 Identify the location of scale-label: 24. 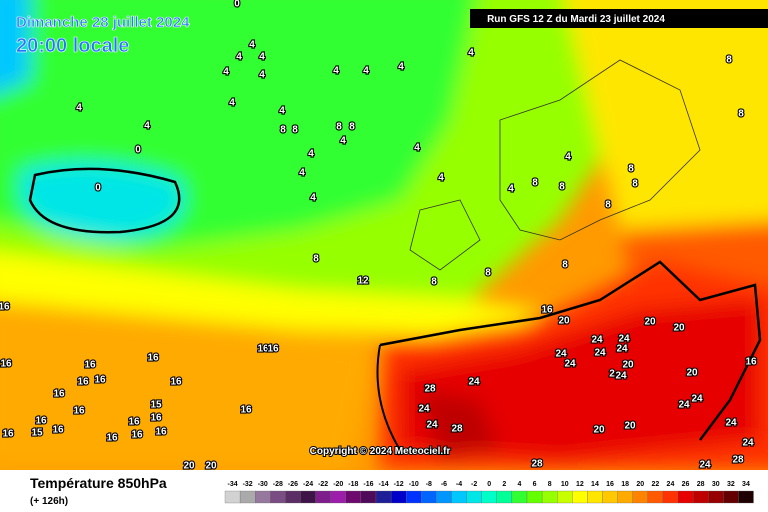
(671, 484).